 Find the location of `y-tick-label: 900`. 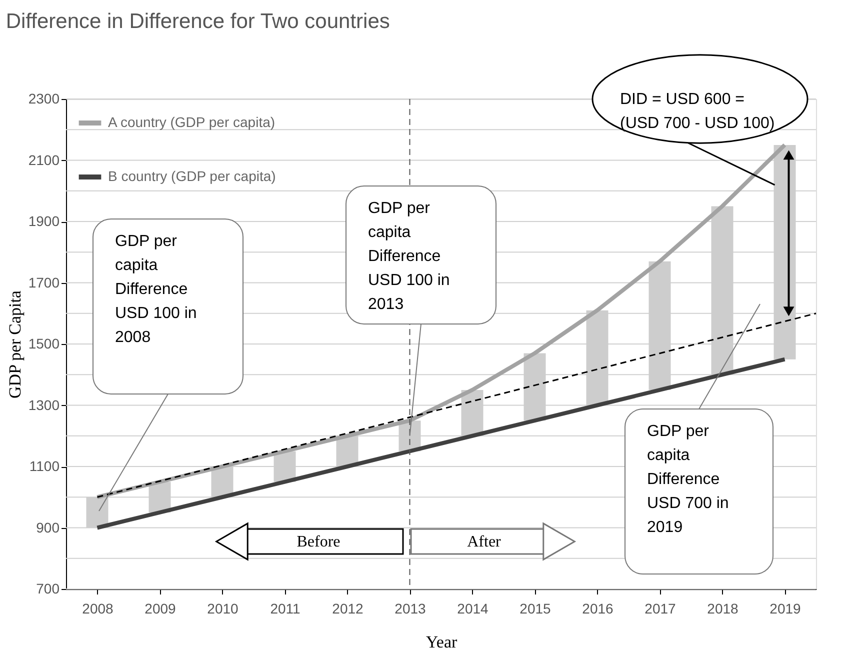

y-tick-label: 900 is located at coordinates (48, 527).